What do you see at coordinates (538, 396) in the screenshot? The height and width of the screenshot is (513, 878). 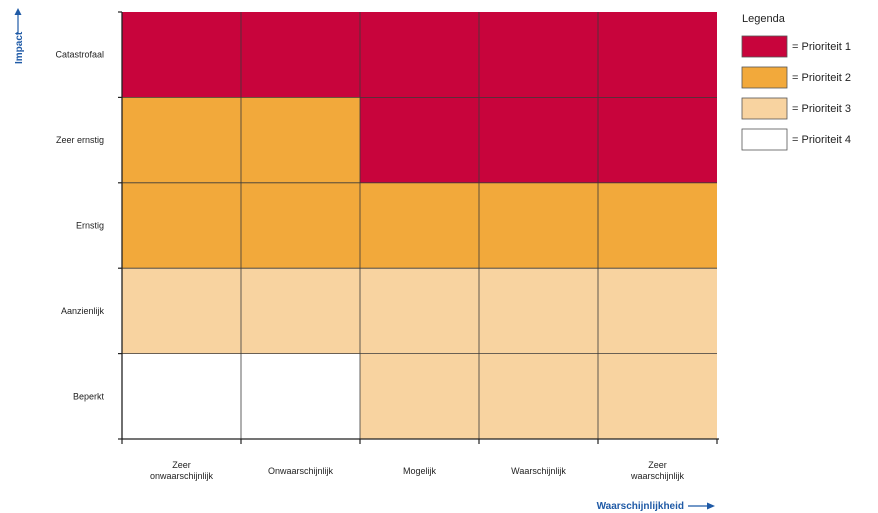 I see `matrix-cell-r5-c4` at bounding box center [538, 396].